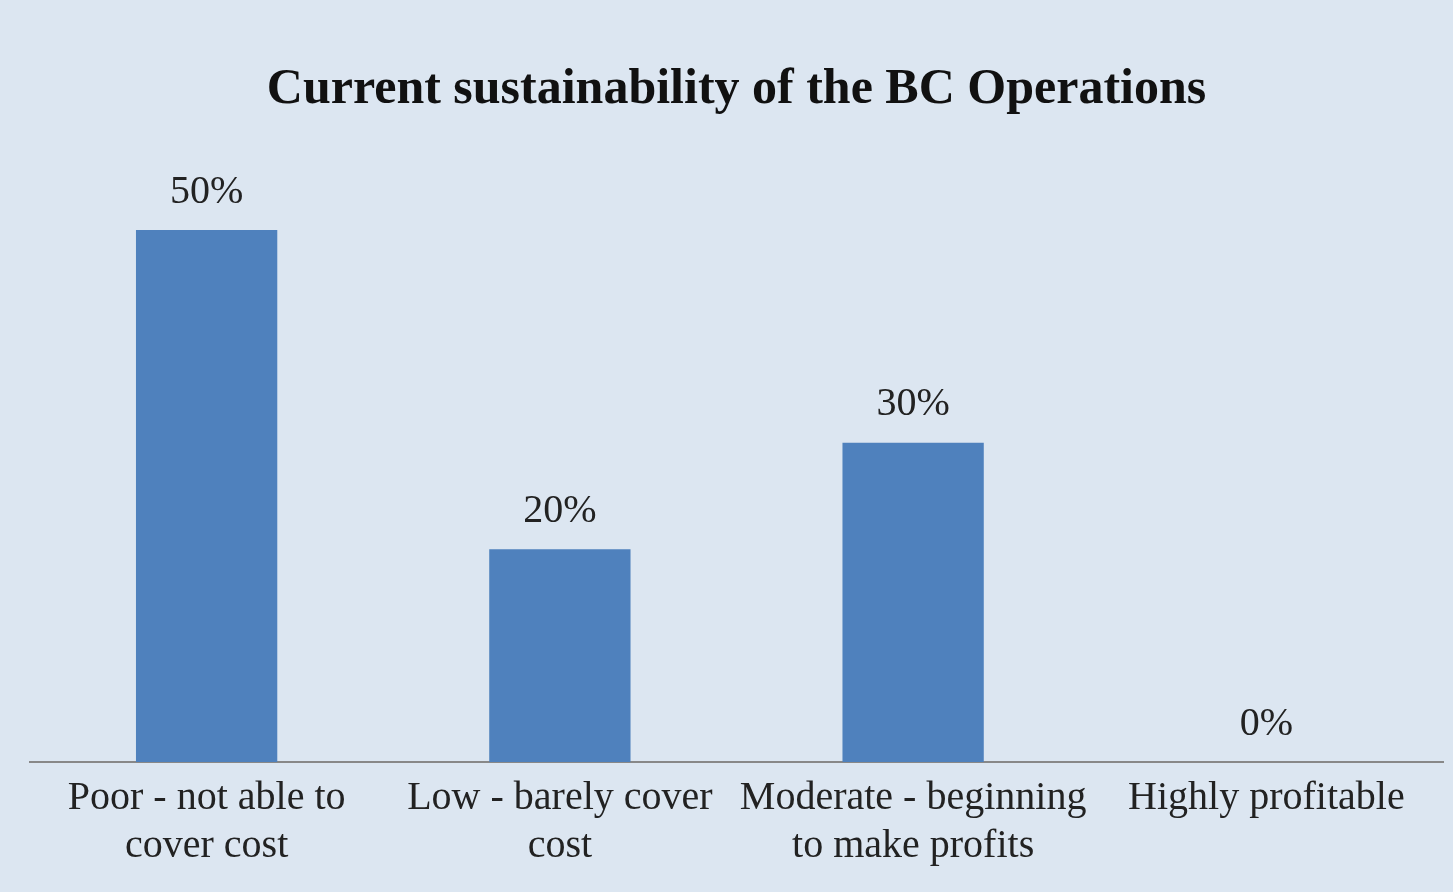 The image size is (1453, 892). What do you see at coordinates (1266, 795) in the screenshot?
I see `x-tick-label: Highly profitable` at bounding box center [1266, 795].